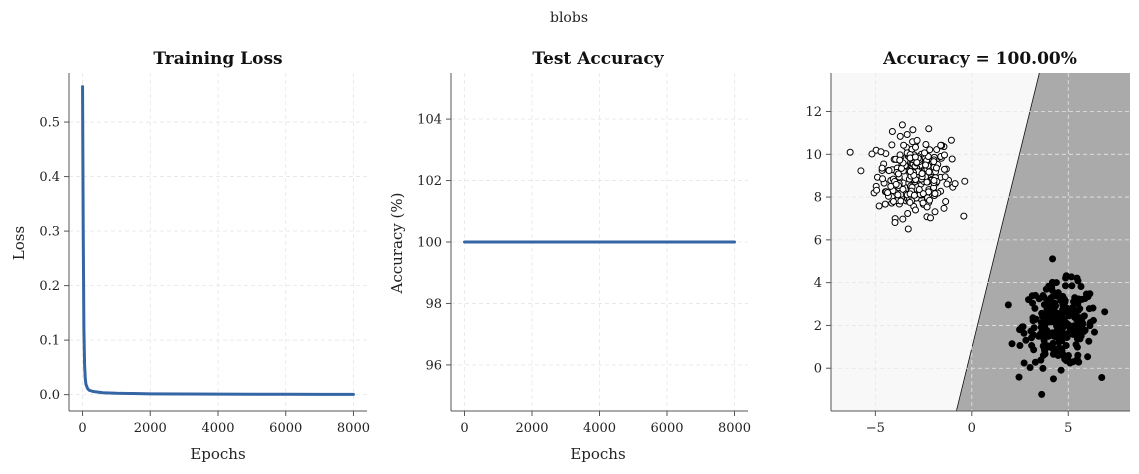  I want to click on y-tick-label: 2, so click(818, 326).